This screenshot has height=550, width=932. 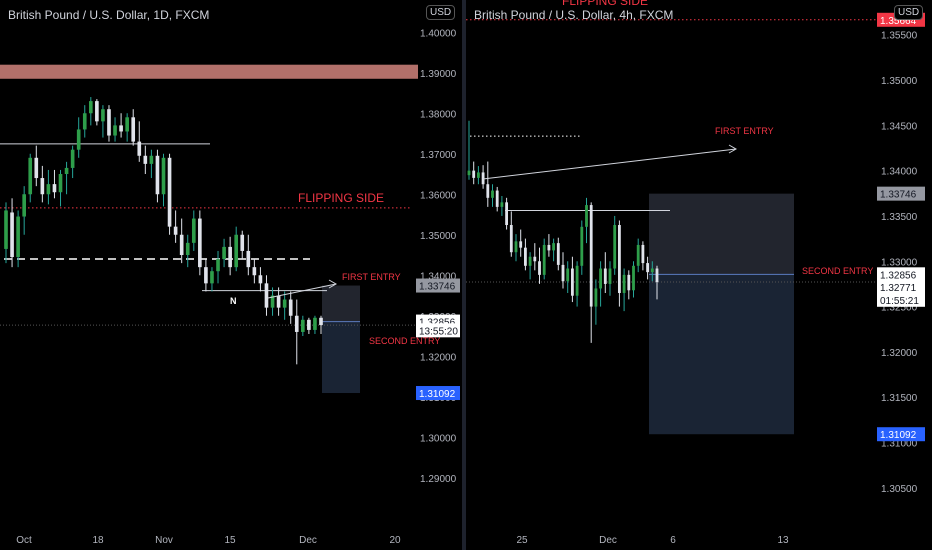 What do you see at coordinates (609, 164) in the screenshot?
I see `first-entry-arrow` at bounding box center [609, 164].